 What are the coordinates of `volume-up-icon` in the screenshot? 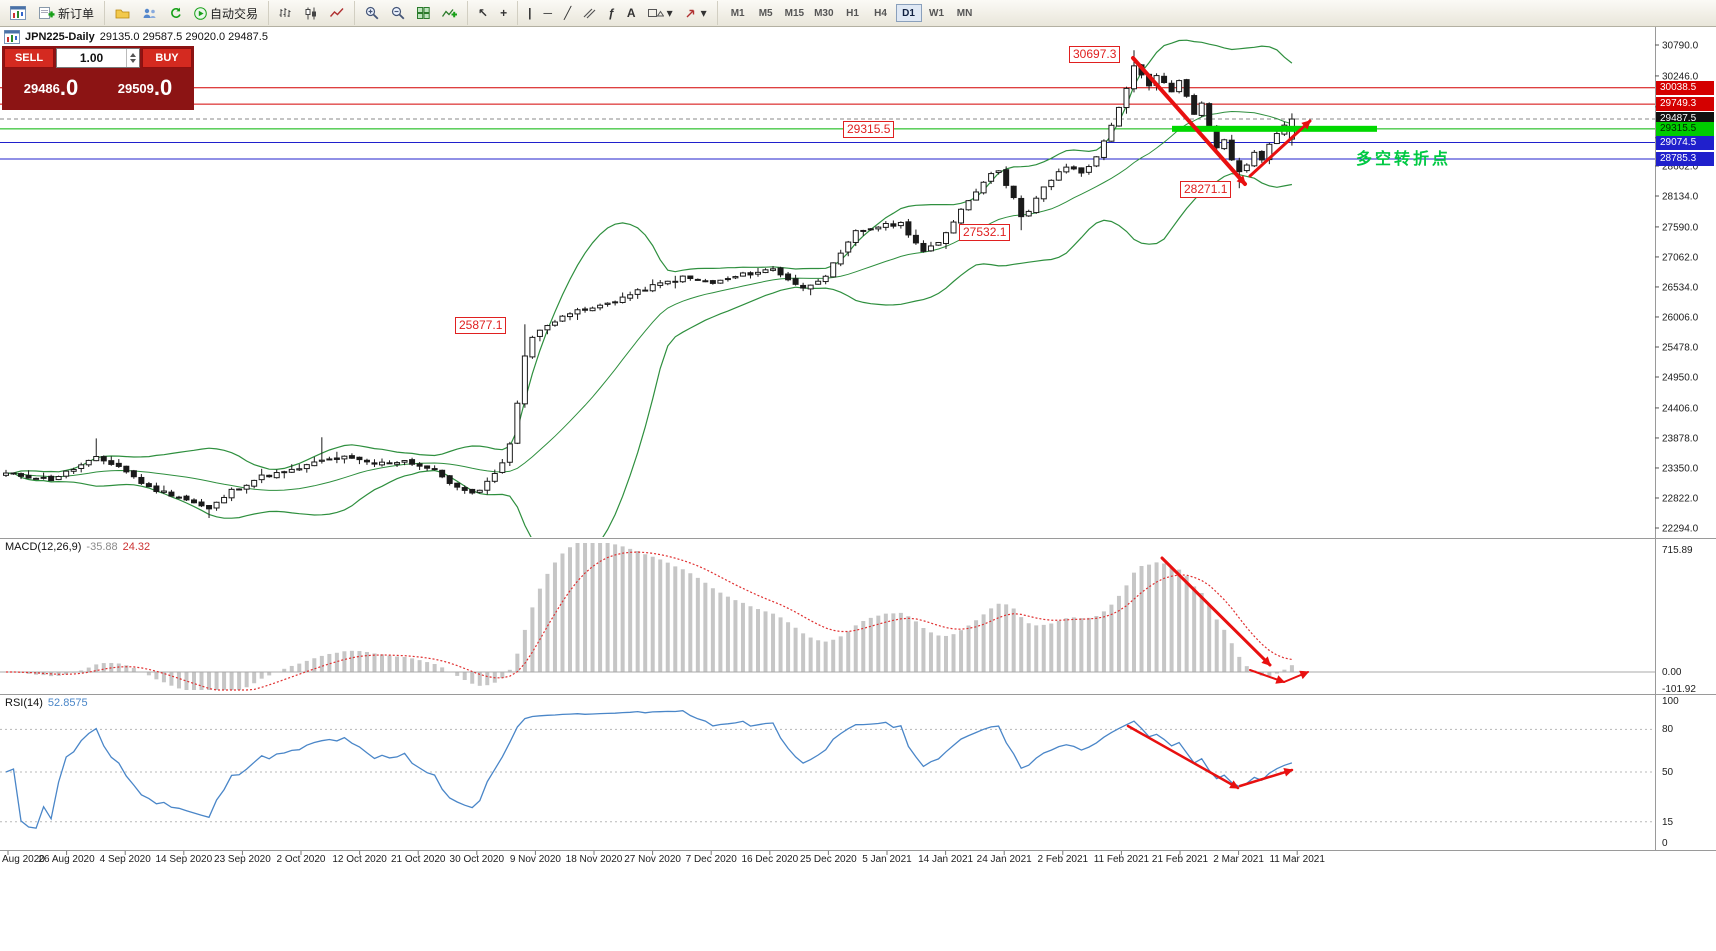 It's located at (133, 55).